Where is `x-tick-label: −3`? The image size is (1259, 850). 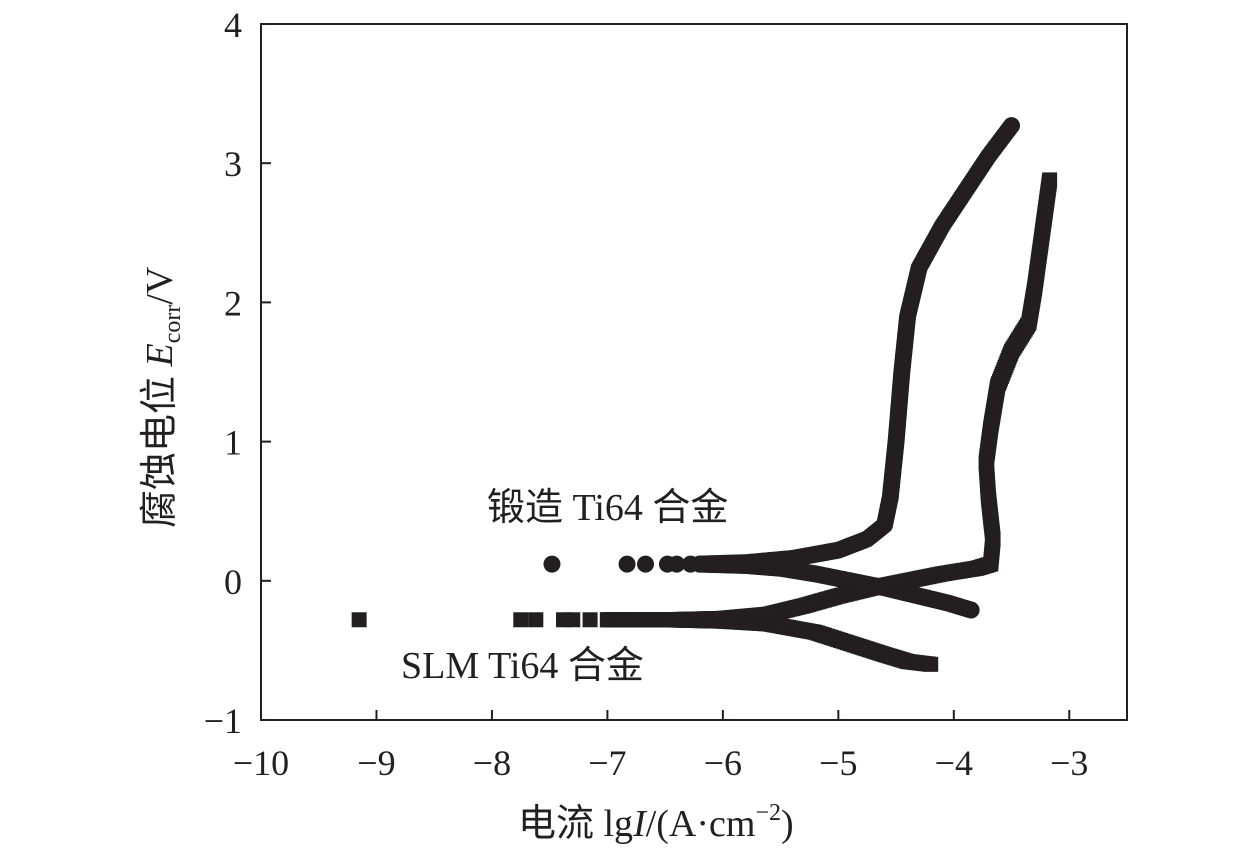
x-tick-label: −3 is located at coordinates (1069, 763).